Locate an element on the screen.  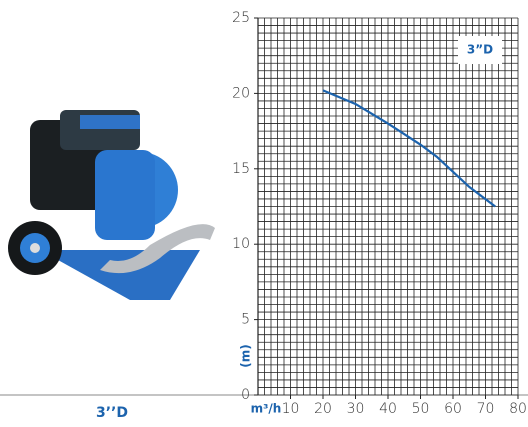
y-tick-label: 5 is located at coordinates (245, 320).